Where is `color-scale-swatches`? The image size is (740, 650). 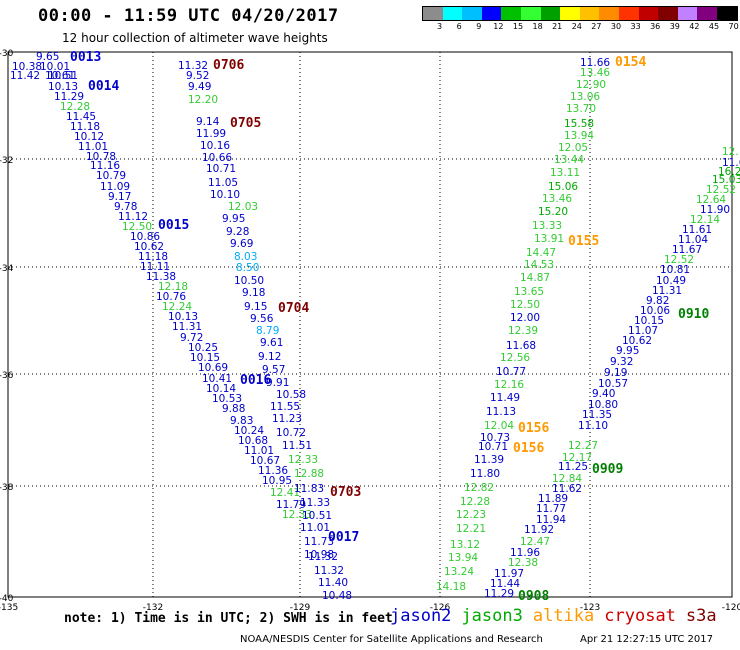 color-scale-swatches is located at coordinates (580, 13).